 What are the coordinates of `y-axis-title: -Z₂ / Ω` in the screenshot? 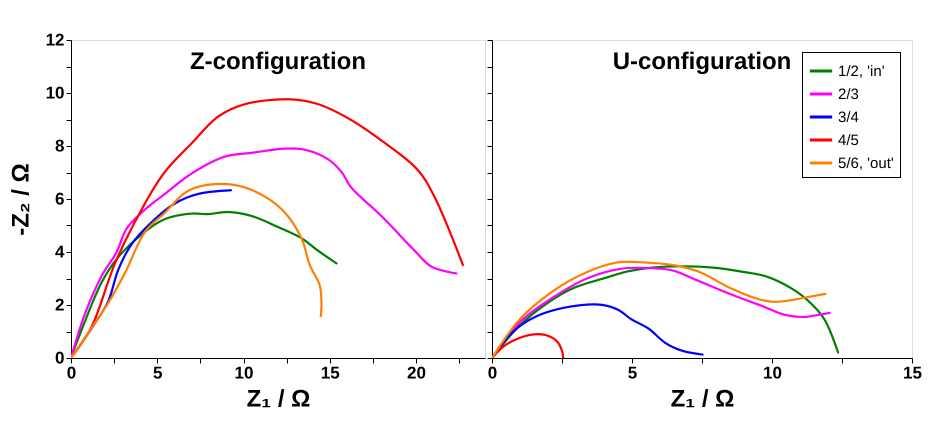 It's located at (21, 199).